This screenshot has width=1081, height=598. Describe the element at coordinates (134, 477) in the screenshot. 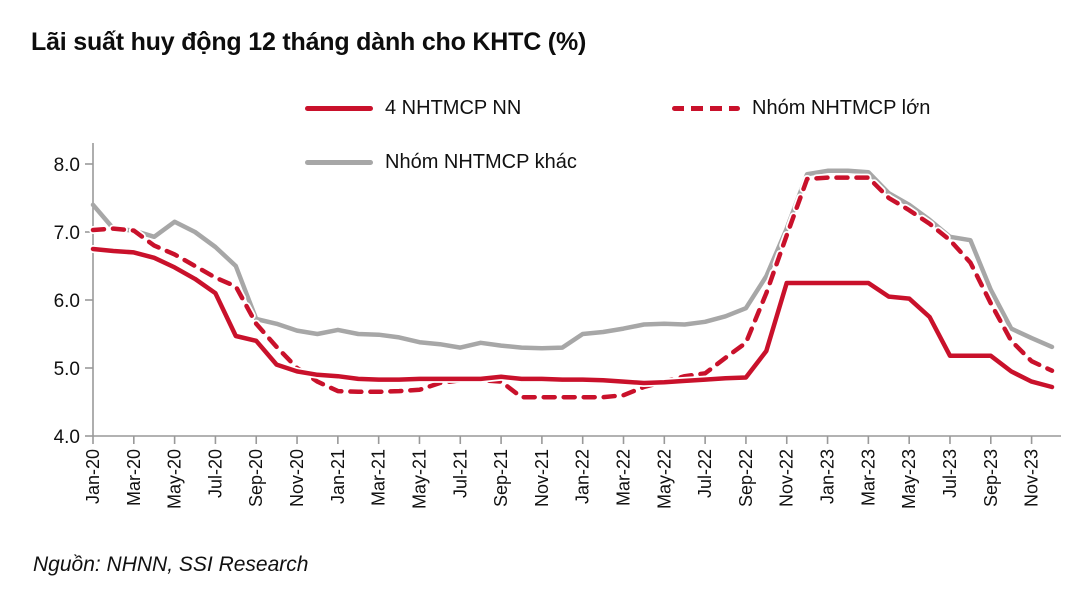

I see `x-tick-label: Mar-20` at that location.